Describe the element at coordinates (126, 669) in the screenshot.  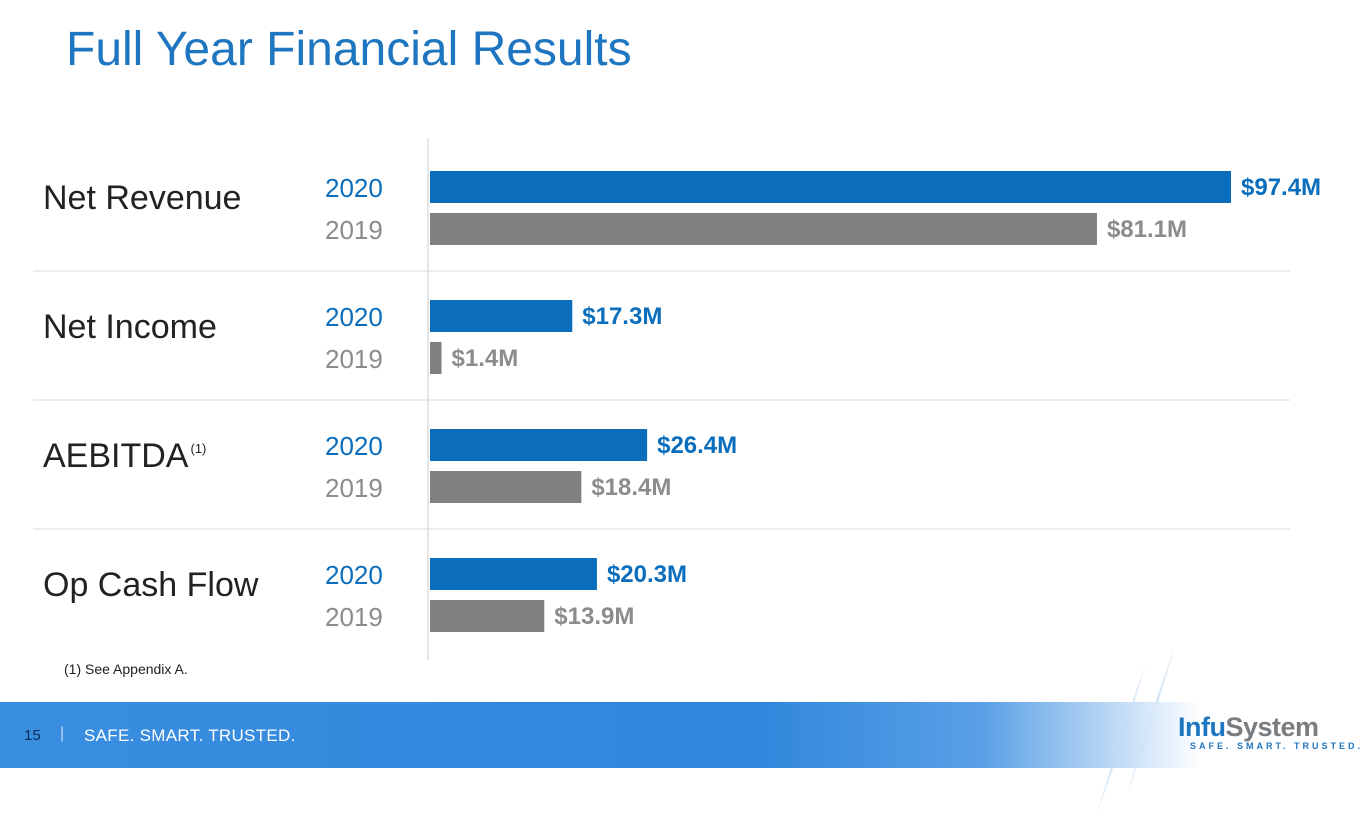
I see `footnote: (1) See Appendix A.` at that location.